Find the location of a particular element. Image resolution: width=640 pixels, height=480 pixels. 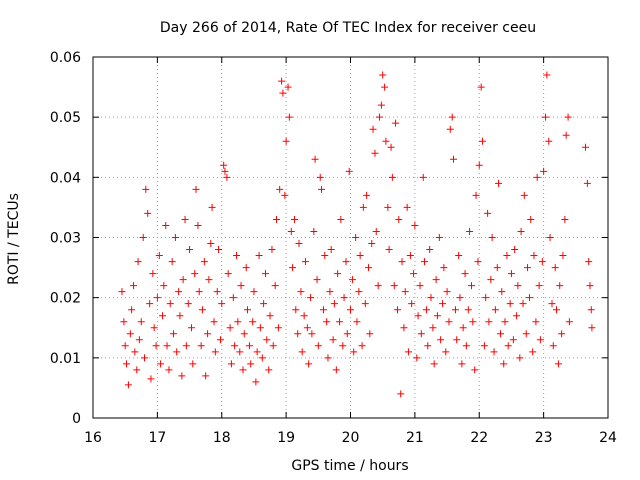

y-tick-label: 0.05 is located at coordinates (65, 118).